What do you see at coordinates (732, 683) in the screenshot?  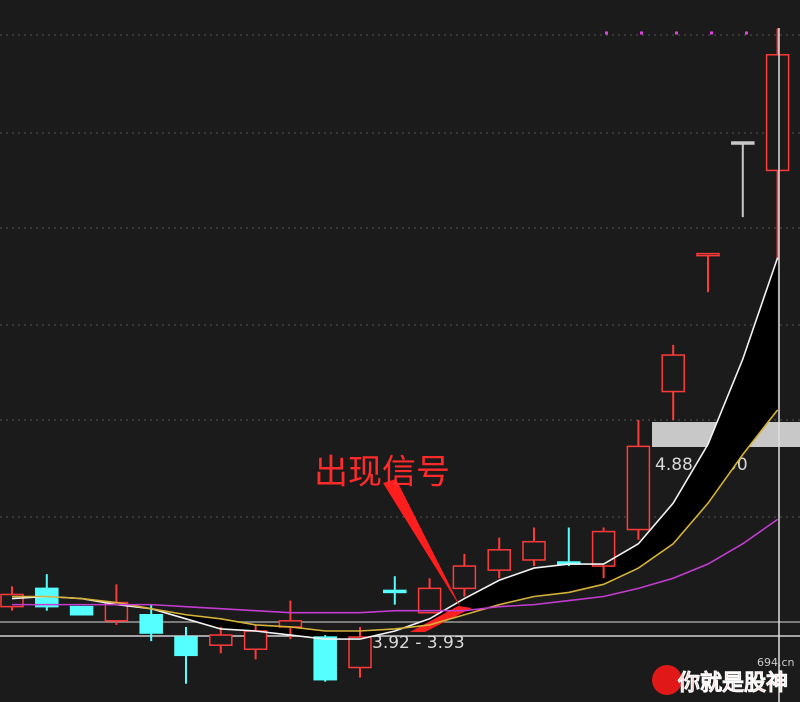 I see `brand: 你就是股神` at bounding box center [732, 683].